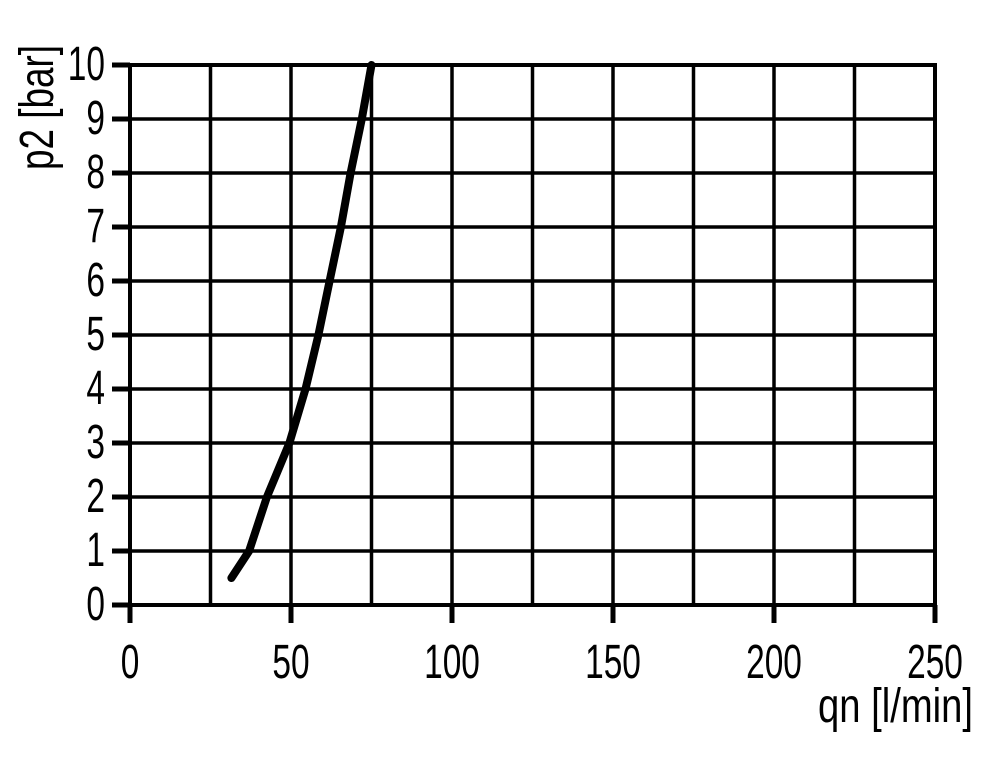  What do you see at coordinates (774, 662) in the screenshot?
I see `x-tick-label: 200` at bounding box center [774, 662].